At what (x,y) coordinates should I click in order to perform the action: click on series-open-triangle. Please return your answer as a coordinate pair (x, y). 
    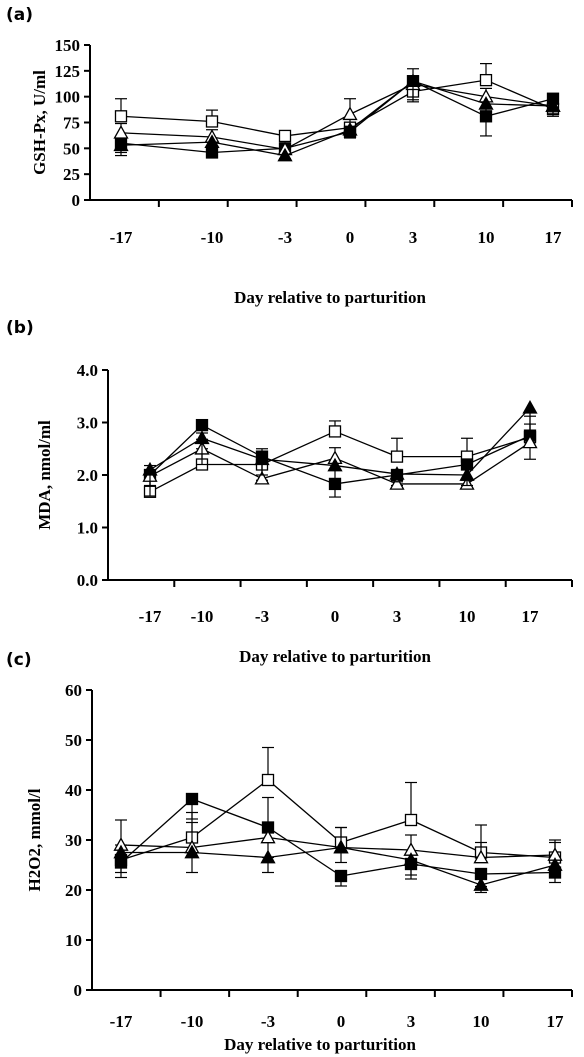
    Looking at the image, I should click on (337, 112).